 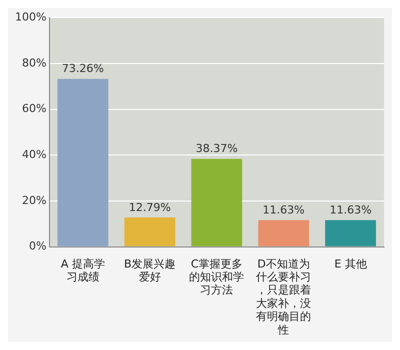 I want to click on data-label: 73.26%, so click(x=83, y=69).